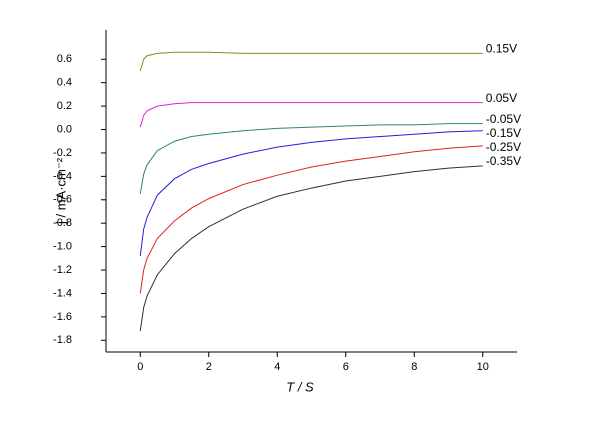 The height and width of the screenshot is (424, 600). I want to click on series-label: -0.35V, so click(503, 161).